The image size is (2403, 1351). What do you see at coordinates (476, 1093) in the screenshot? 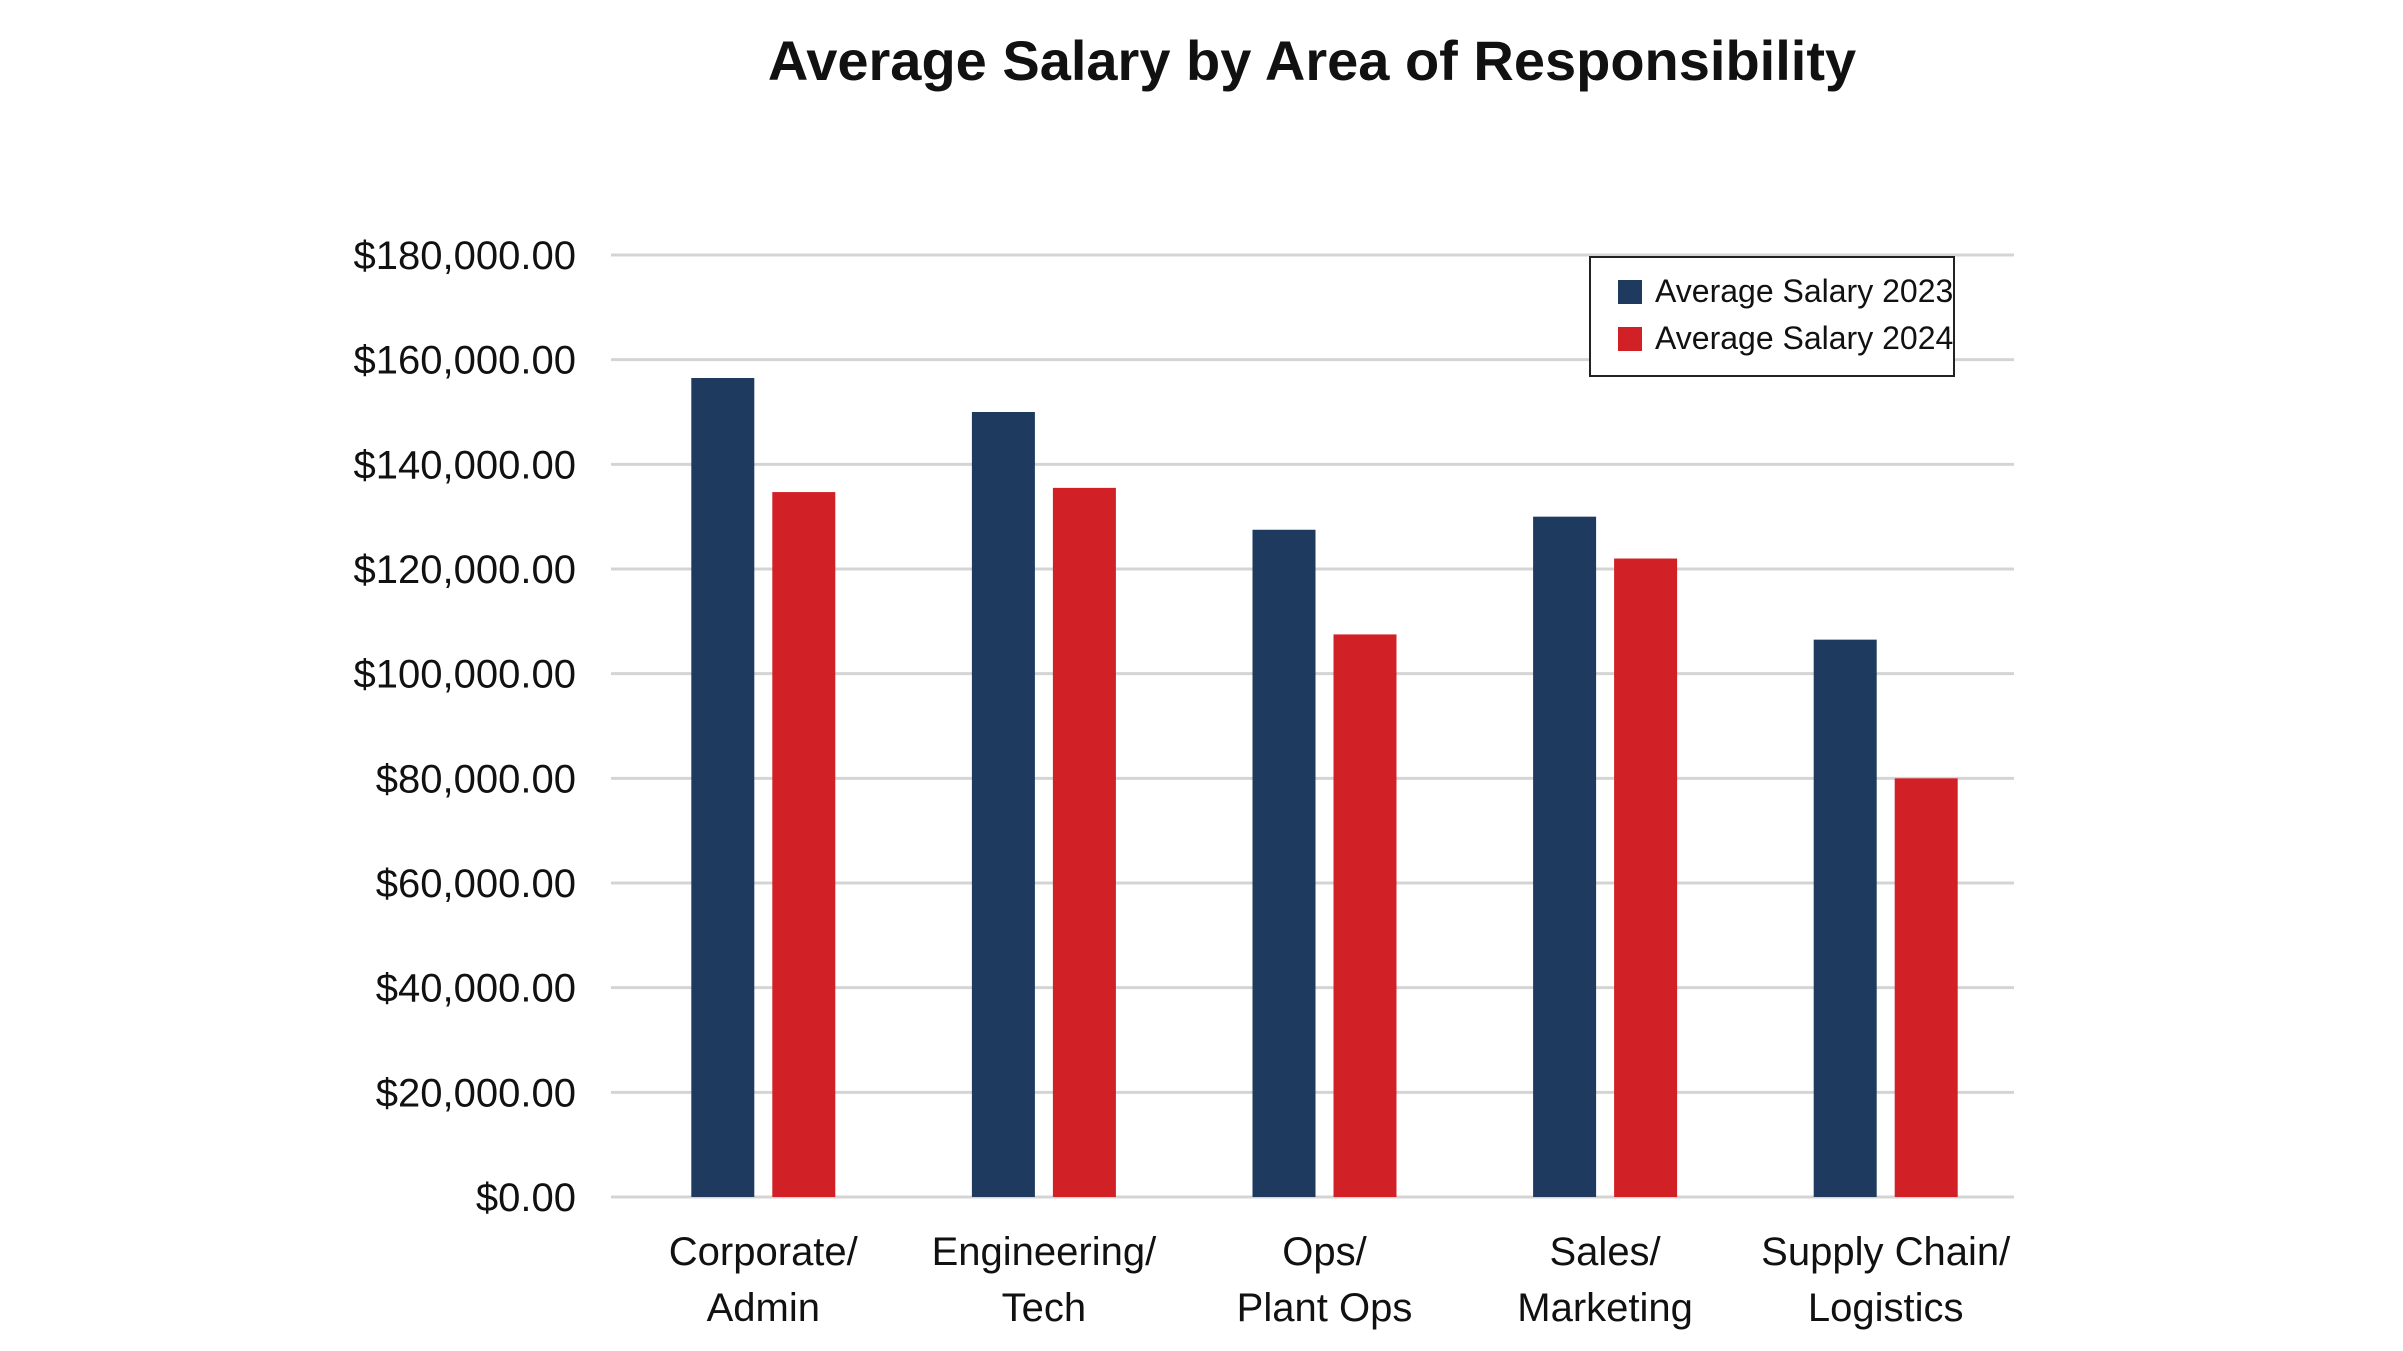
I see `y-tick-label: $20,000.00` at bounding box center [476, 1093].